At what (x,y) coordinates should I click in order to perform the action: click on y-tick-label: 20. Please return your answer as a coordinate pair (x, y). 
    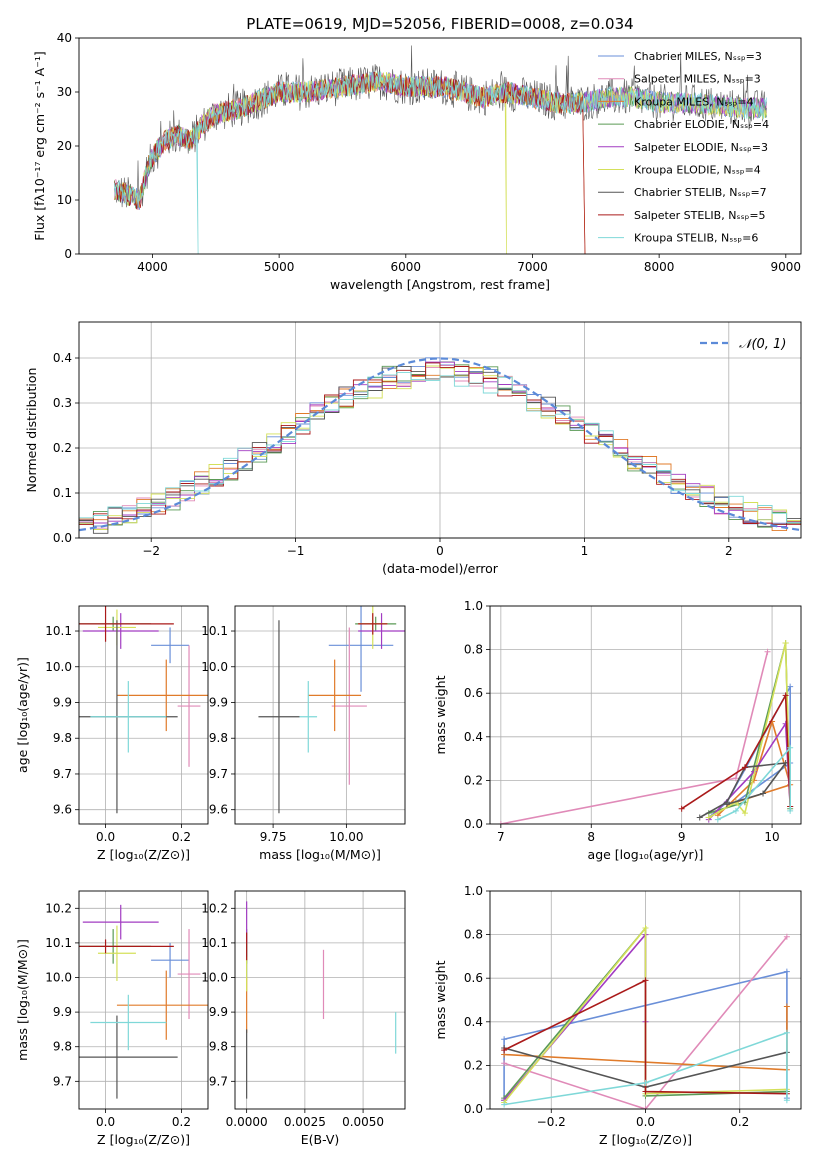
    Looking at the image, I should click on (64, 146).